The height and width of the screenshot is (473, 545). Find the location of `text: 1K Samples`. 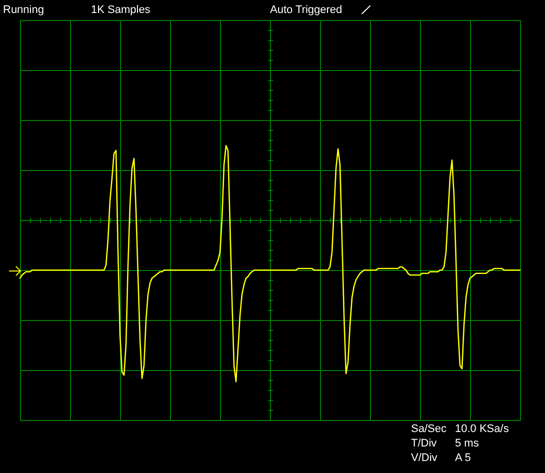

text: 1K Samples is located at coordinates (121, 10).